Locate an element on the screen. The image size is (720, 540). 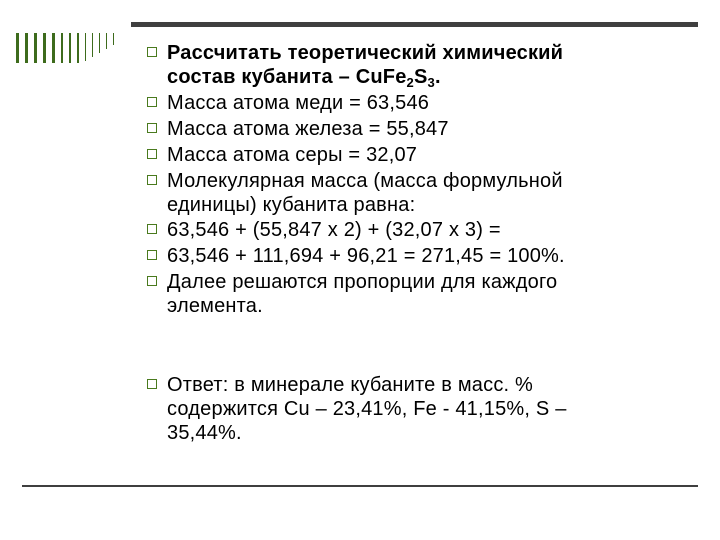
formula-cu-fe: CuFe is located at coordinates (381, 77).